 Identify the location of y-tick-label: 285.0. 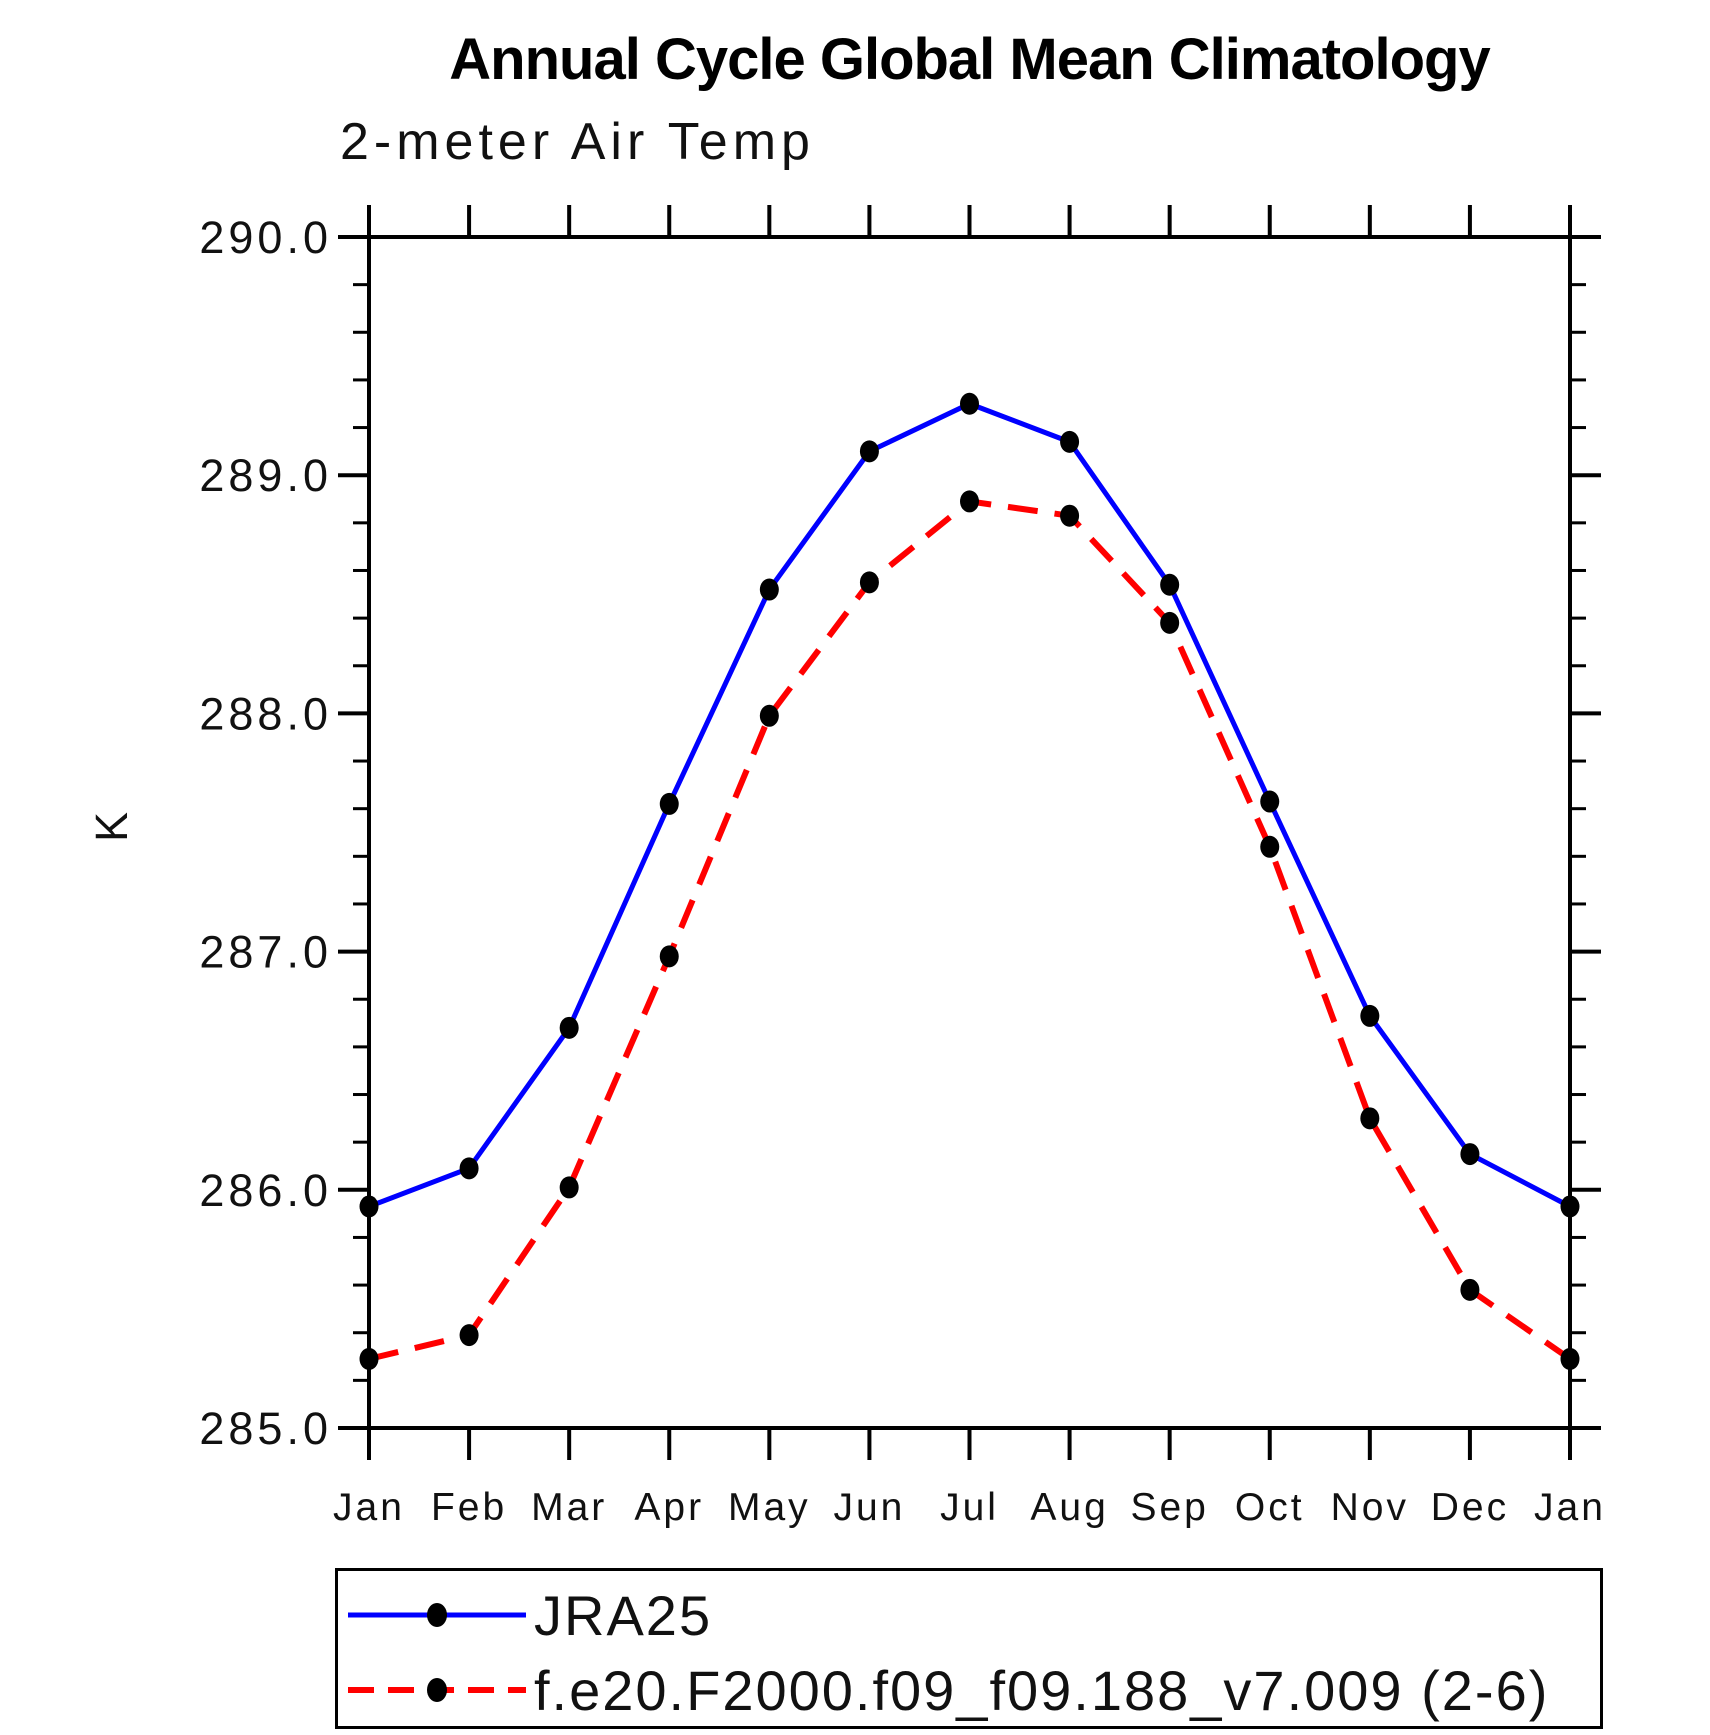
(265, 1428).